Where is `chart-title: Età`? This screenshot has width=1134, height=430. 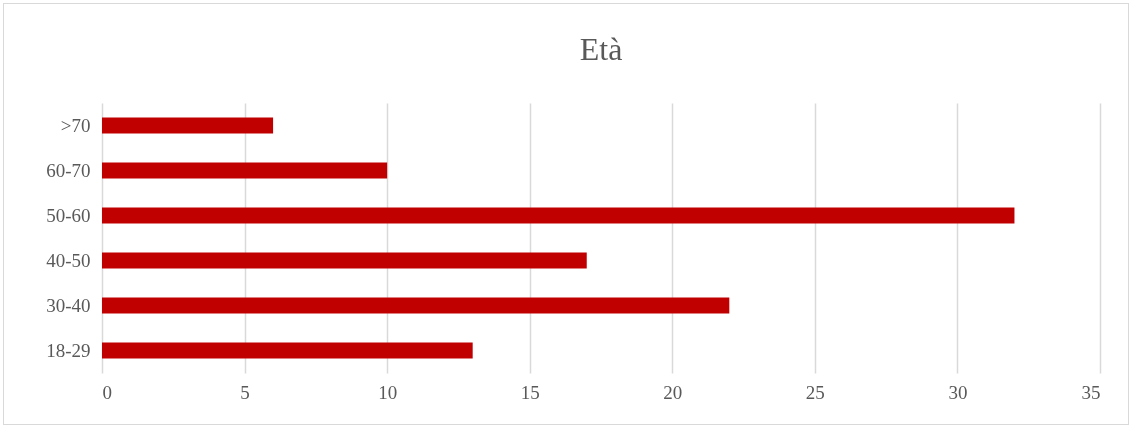 chart-title: Età is located at coordinates (601, 49).